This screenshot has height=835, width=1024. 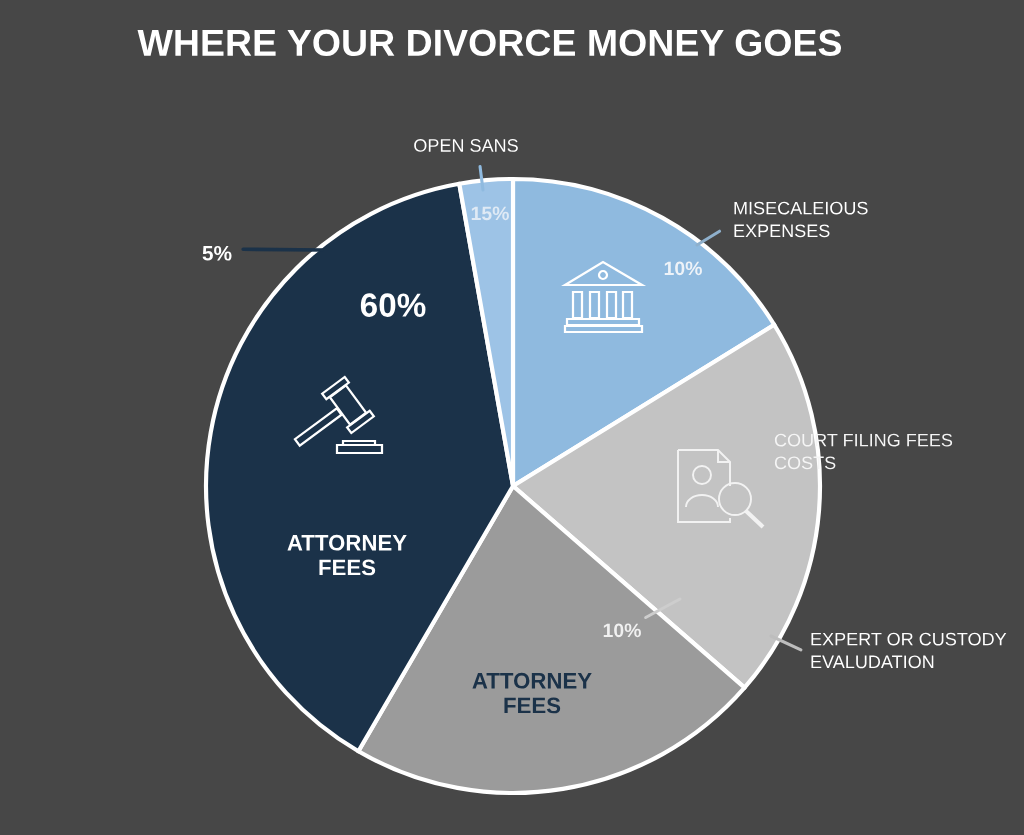 I want to click on text: 60%, so click(x=393, y=305).